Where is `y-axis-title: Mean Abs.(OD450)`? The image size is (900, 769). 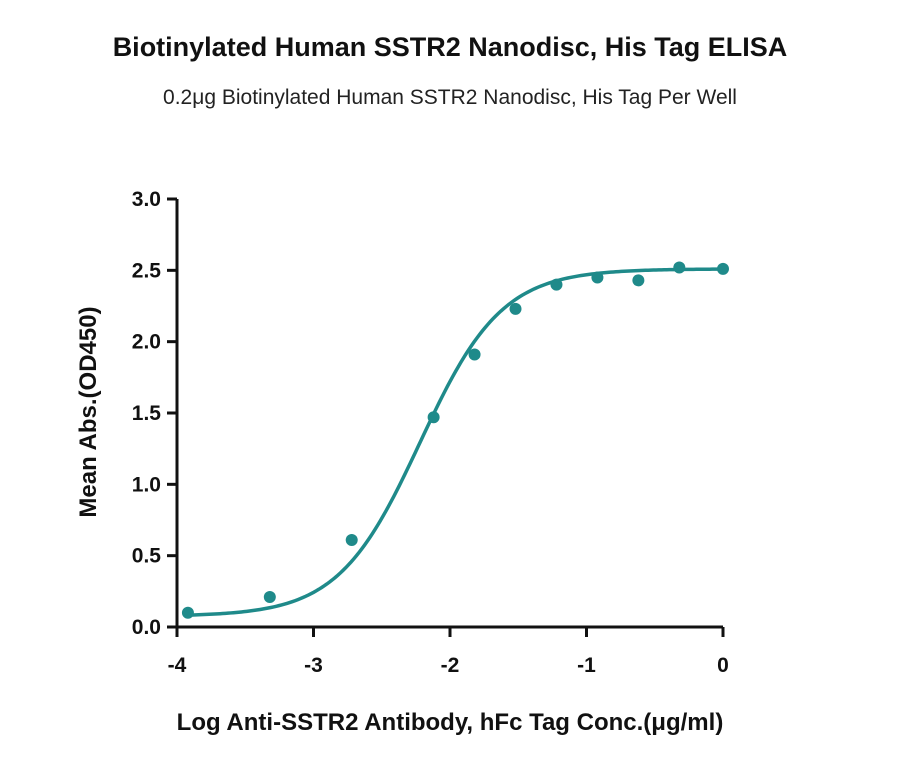 y-axis-title: Mean Abs.(OD450) is located at coordinates (88, 411).